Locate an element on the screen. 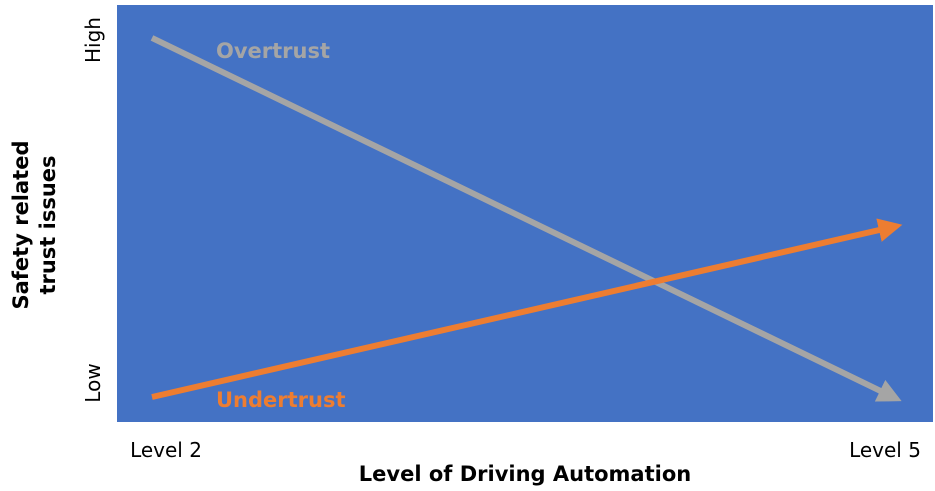 The width and height of the screenshot is (935, 491). series-label-undertrust: Undertrust is located at coordinates (281, 400).